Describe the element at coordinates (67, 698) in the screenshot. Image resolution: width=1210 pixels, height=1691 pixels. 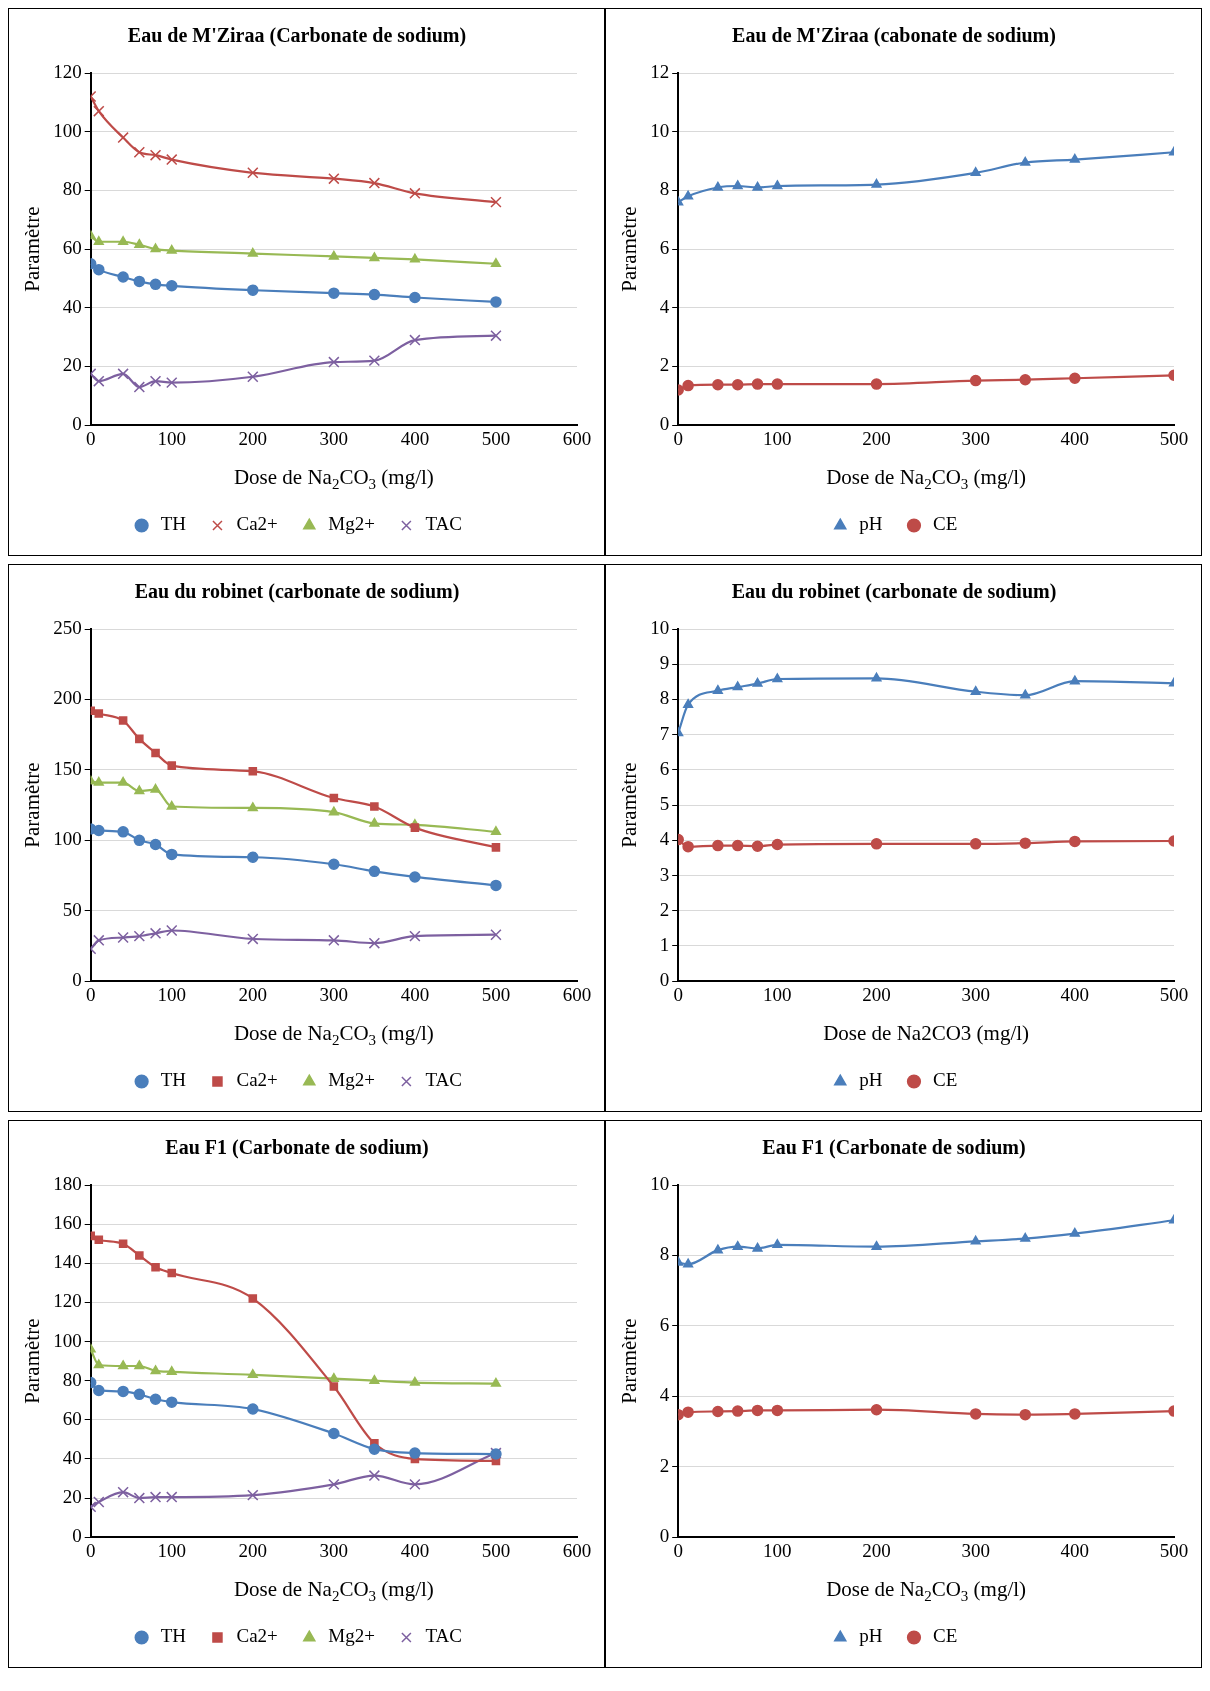
I see `y-tick-label: 200` at that location.